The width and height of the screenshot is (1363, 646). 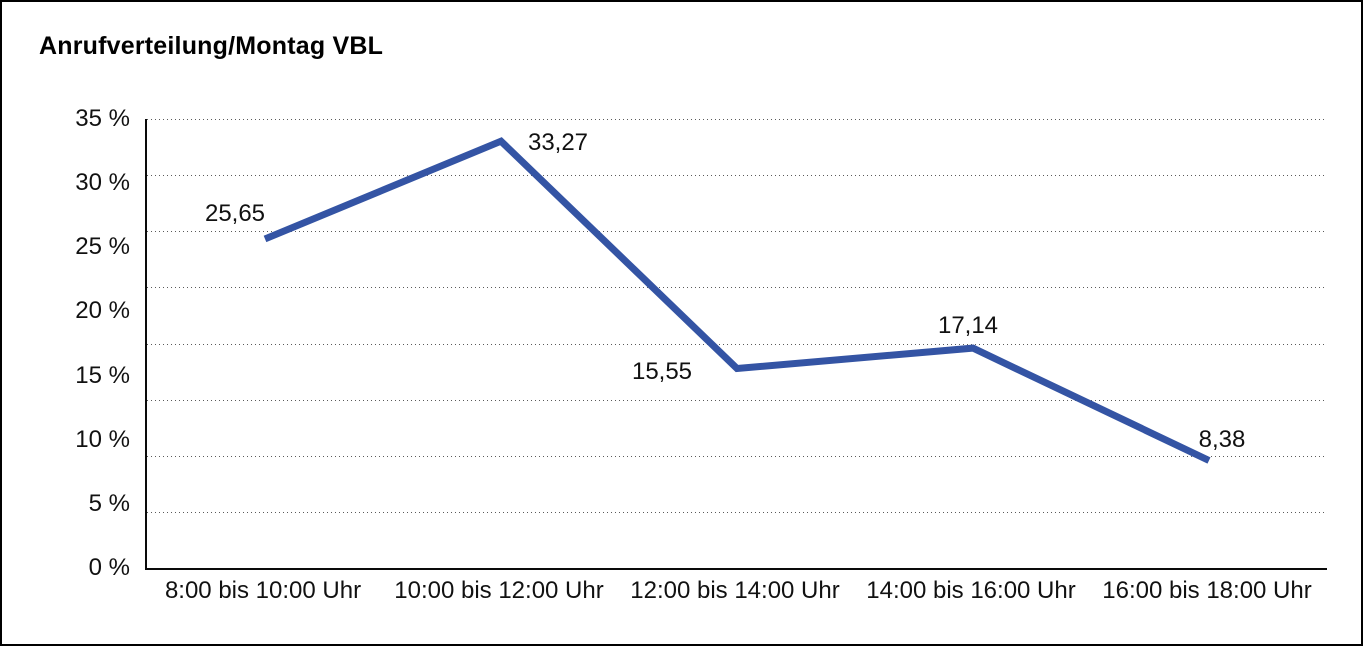 I want to click on x-axis-tick-label: 12:00 bis 14:00 Uhr, so click(x=735, y=590).